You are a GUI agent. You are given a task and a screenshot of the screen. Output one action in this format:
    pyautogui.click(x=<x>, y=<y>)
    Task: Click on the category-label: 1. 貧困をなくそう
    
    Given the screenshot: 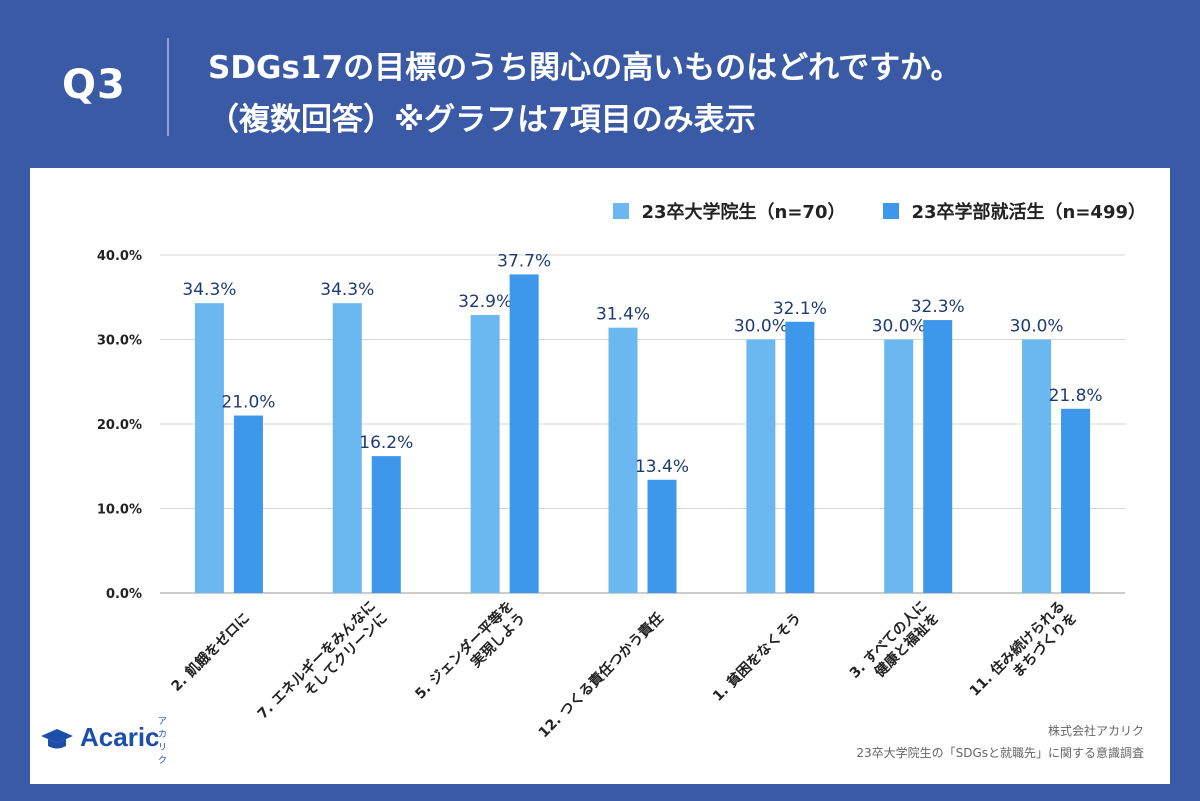 What is the action you would take?
    pyautogui.click(x=756, y=656)
    